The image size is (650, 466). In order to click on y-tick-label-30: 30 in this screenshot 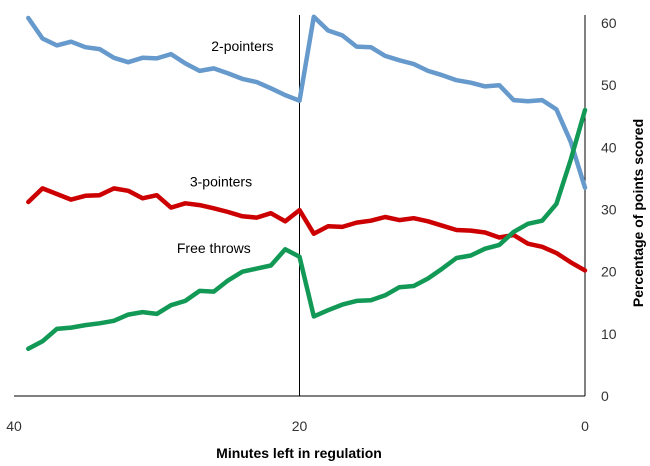, I will do `click(609, 210)`.